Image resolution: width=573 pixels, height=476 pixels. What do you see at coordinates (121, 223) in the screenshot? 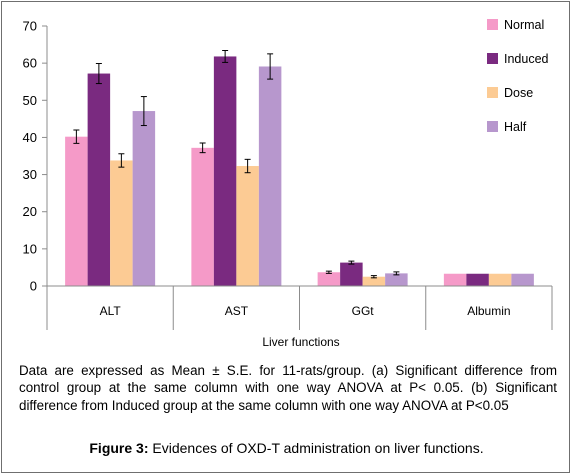
I see `bar-dose-alt` at bounding box center [121, 223].